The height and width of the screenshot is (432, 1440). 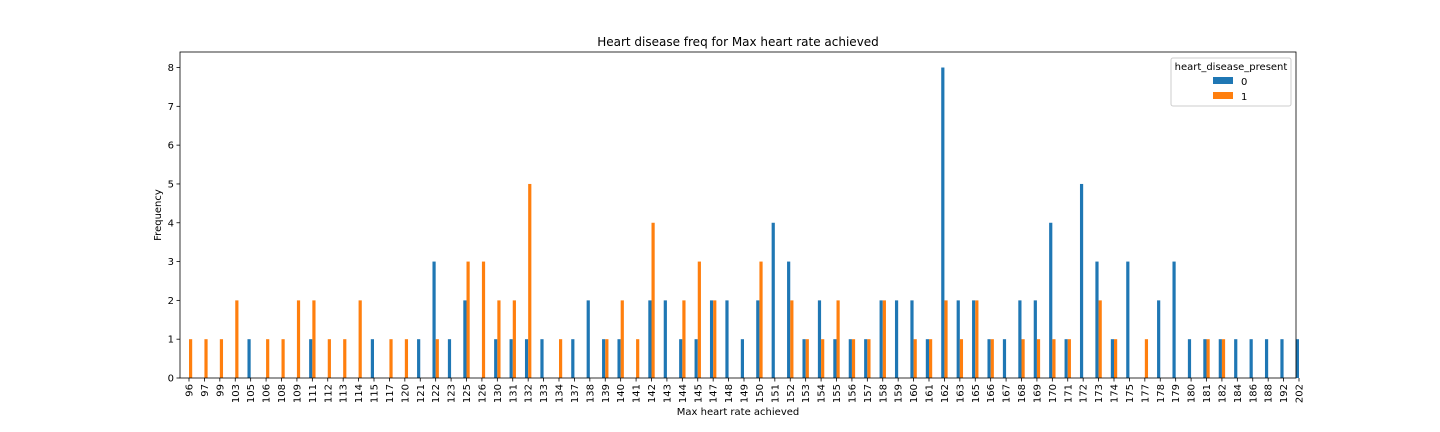 What do you see at coordinates (1300, 393) in the screenshot?
I see `x-tick-label-202: 202` at bounding box center [1300, 393].